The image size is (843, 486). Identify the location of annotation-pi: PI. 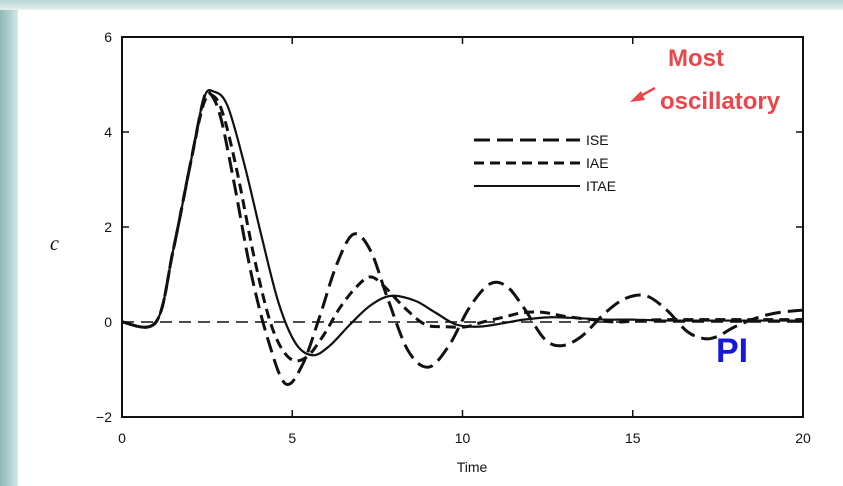
(732, 351).